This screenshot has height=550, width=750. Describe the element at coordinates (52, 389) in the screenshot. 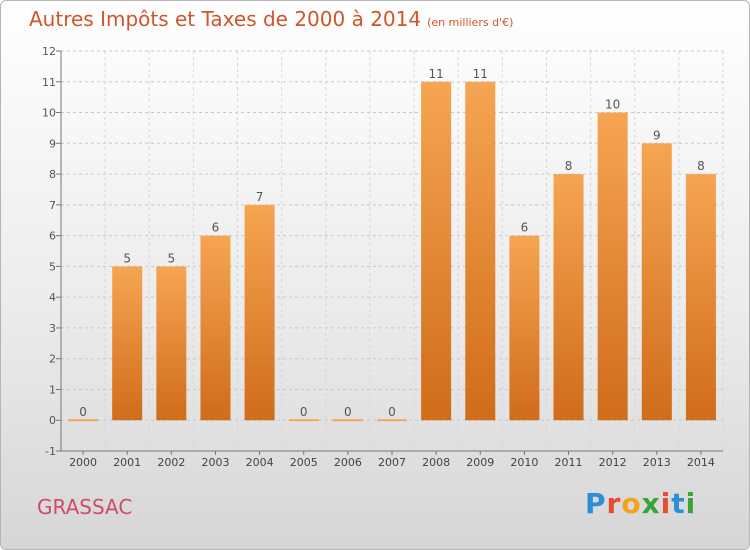

I see `y-tick-label: 1` at that location.